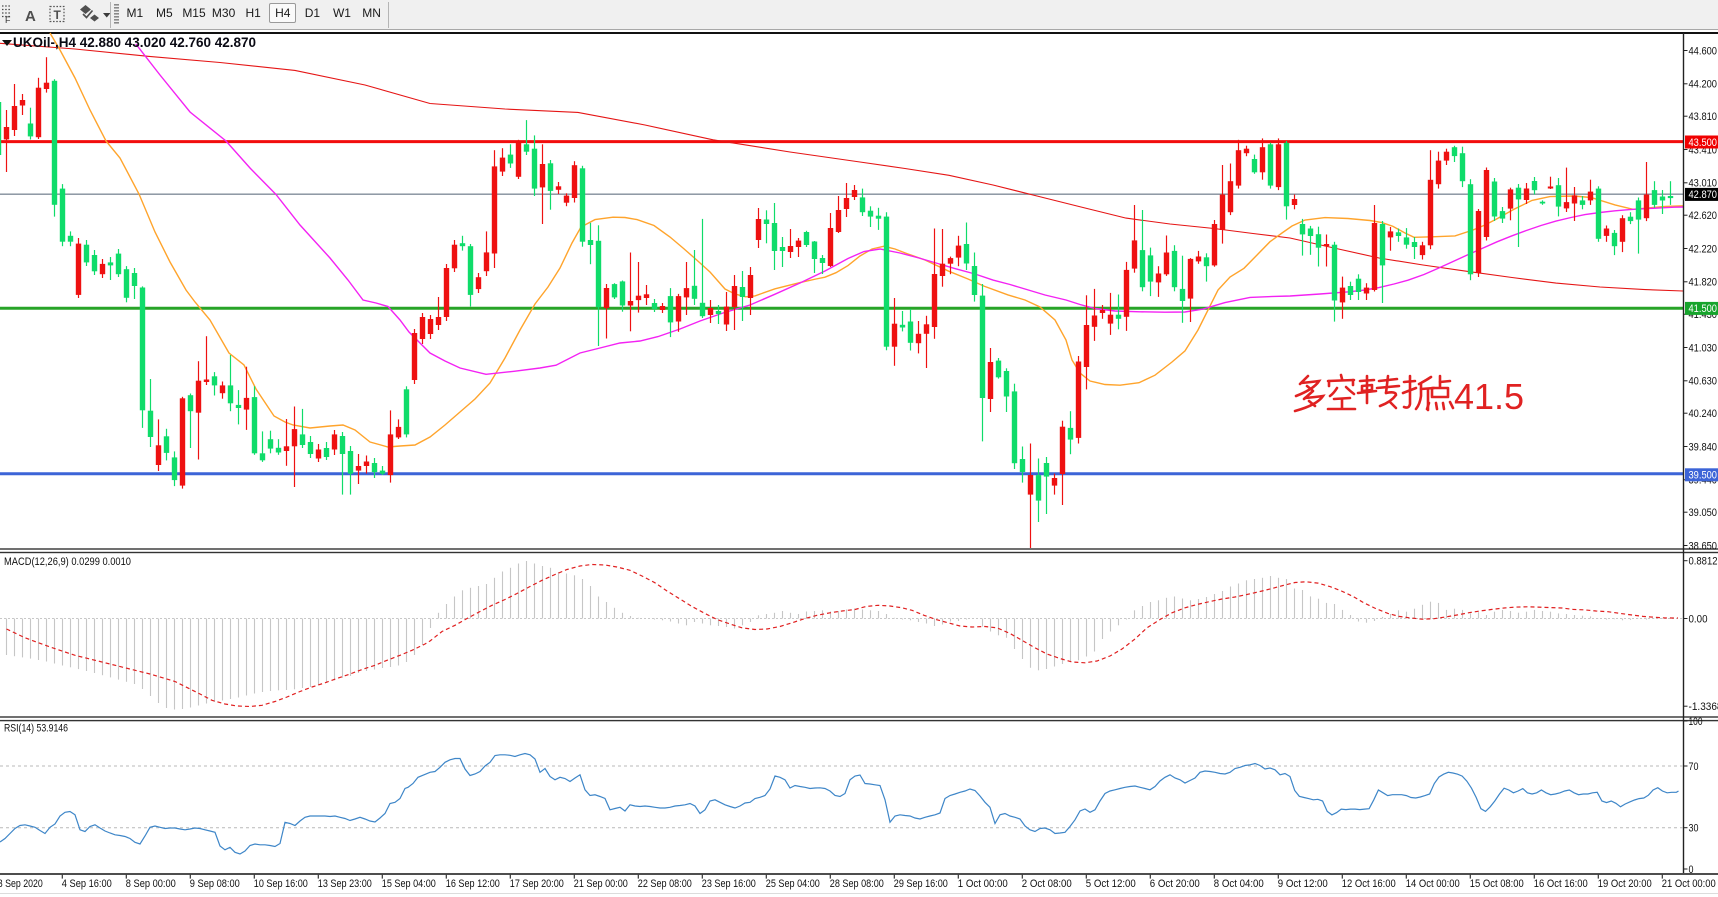 This screenshot has width=1718, height=897. Describe the element at coordinates (1703, 414) in the screenshot. I see `svg-text: 40.240` at that location.